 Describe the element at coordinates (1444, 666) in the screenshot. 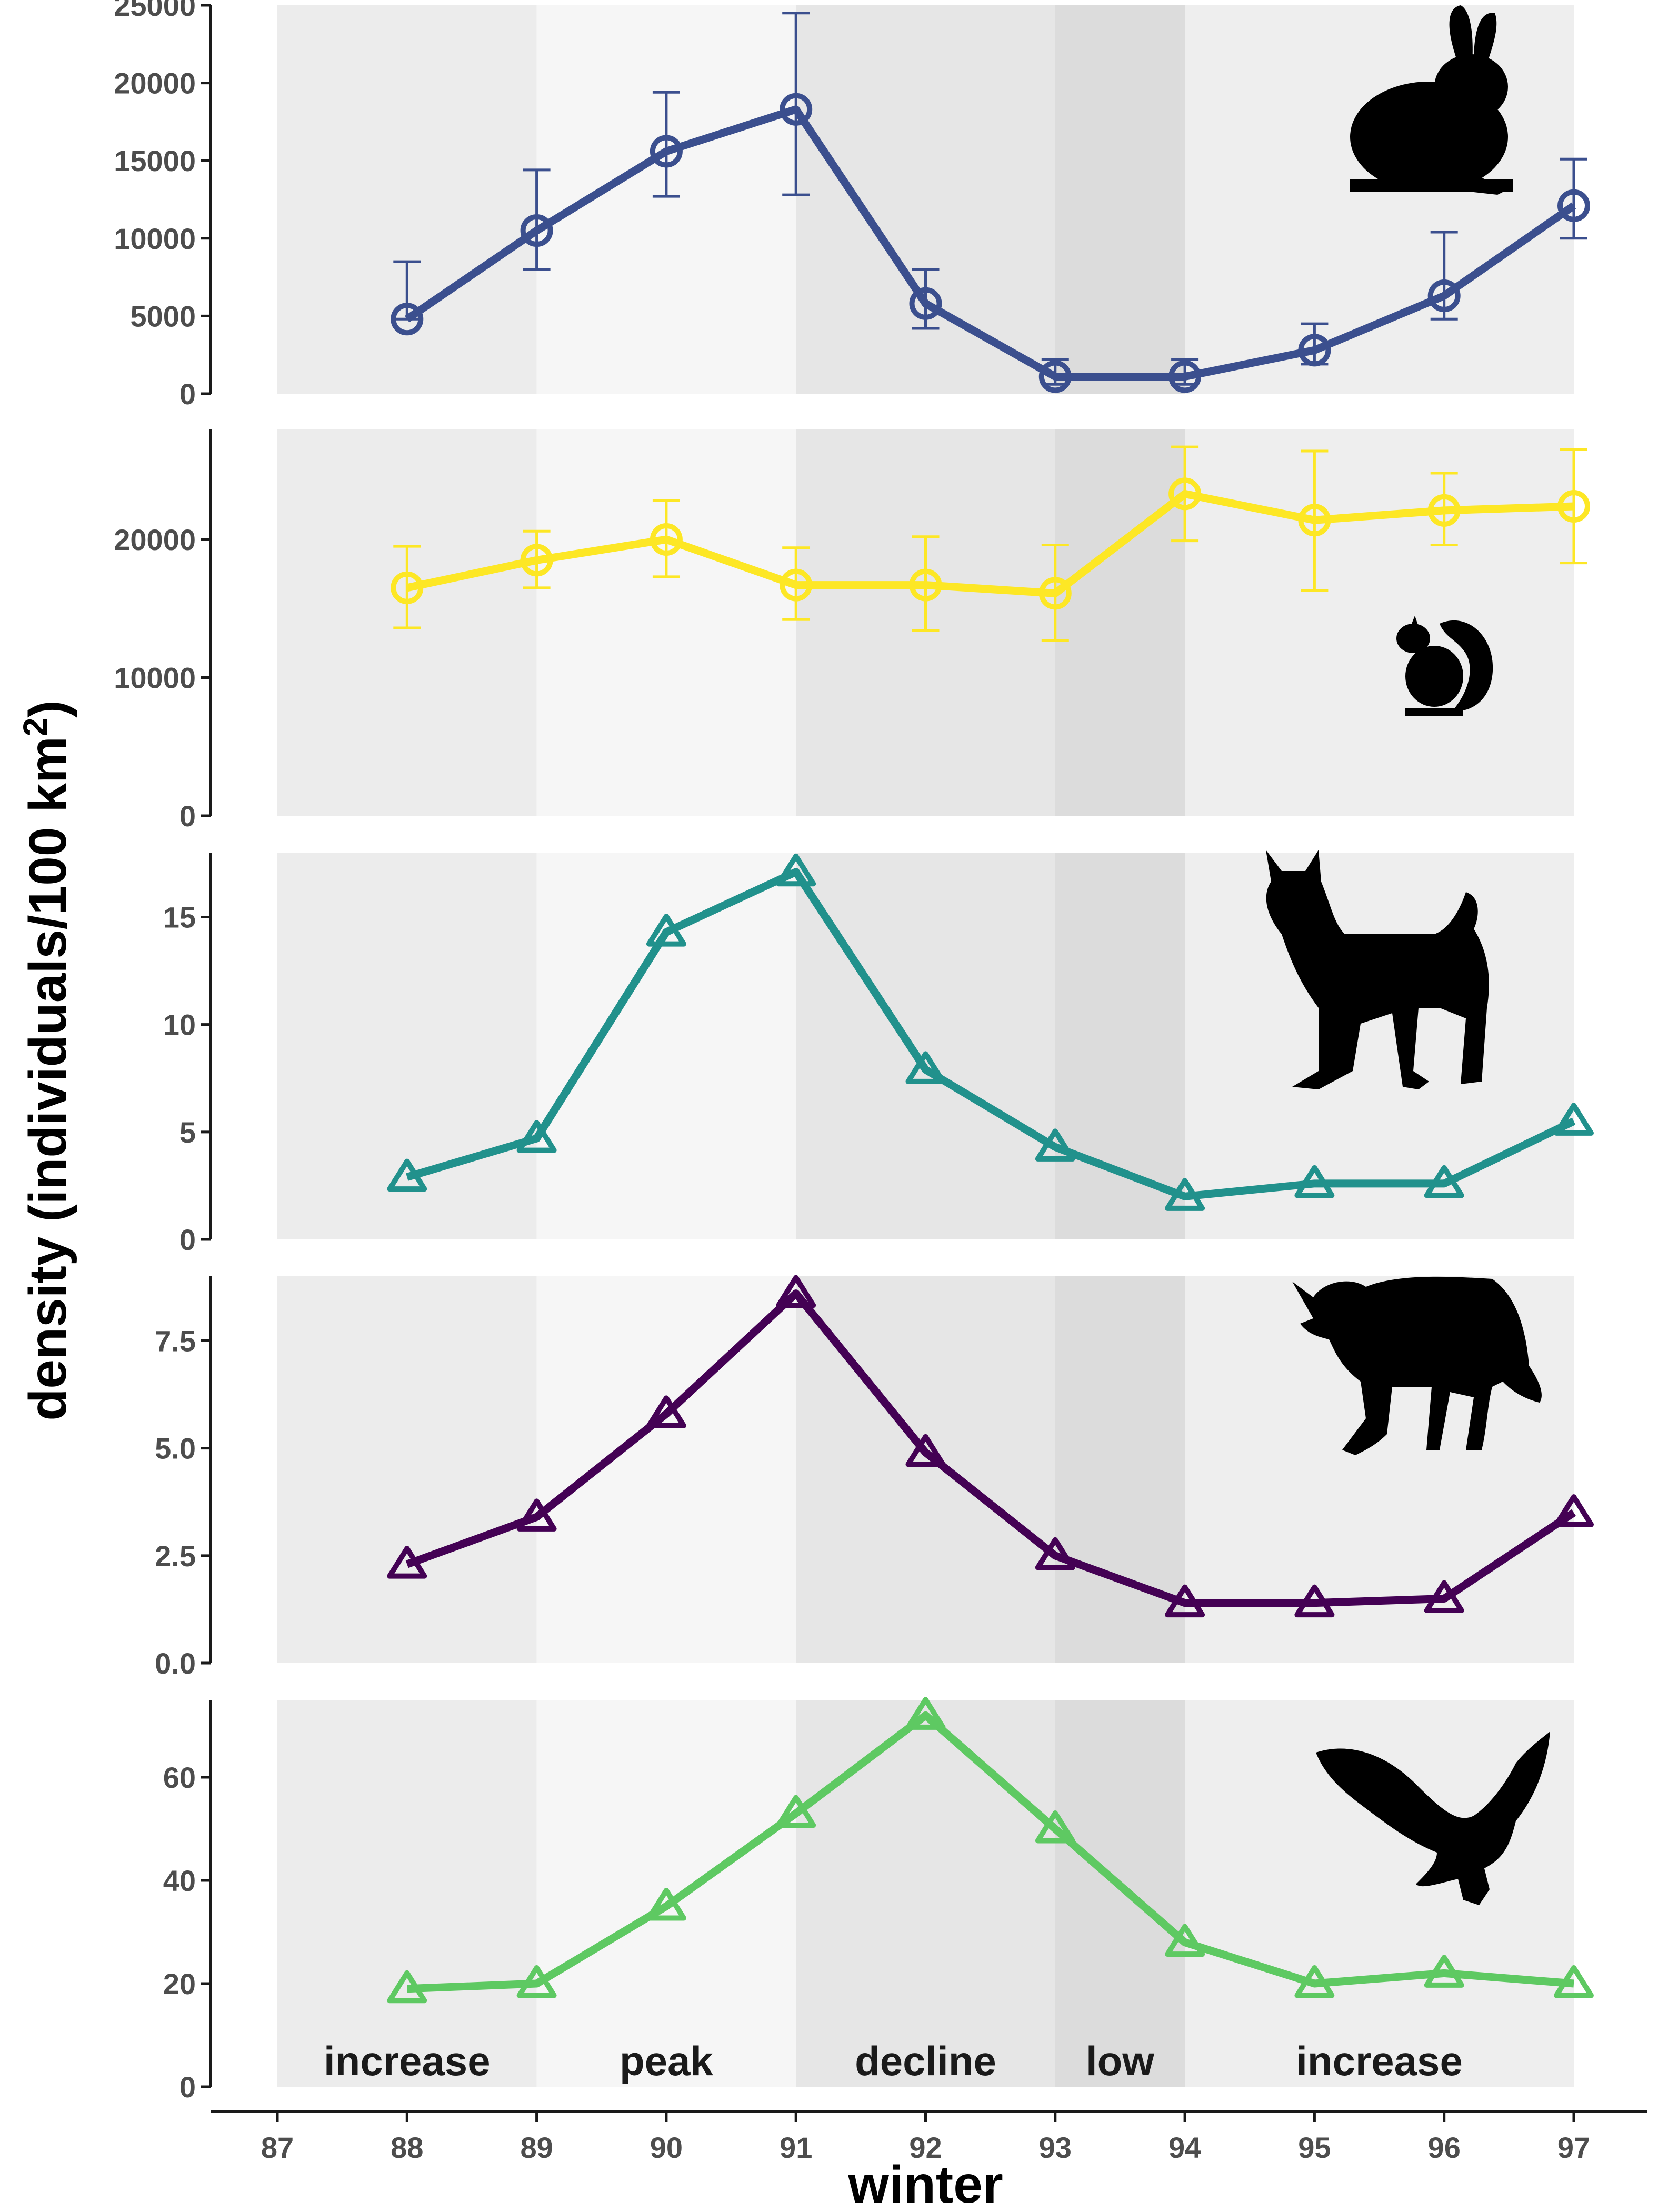

I see `squirrel-silhouette-icon` at that location.